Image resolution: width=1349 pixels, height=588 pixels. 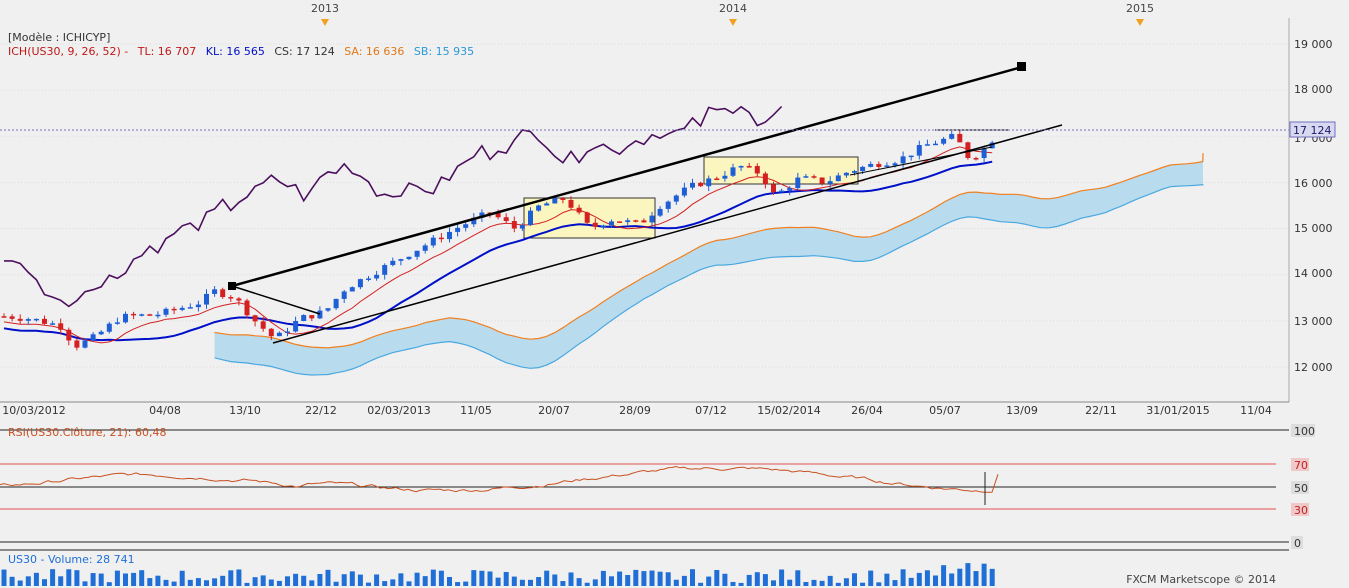 I want to click on upper-line-end-handle, so click(x=1021, y=66).